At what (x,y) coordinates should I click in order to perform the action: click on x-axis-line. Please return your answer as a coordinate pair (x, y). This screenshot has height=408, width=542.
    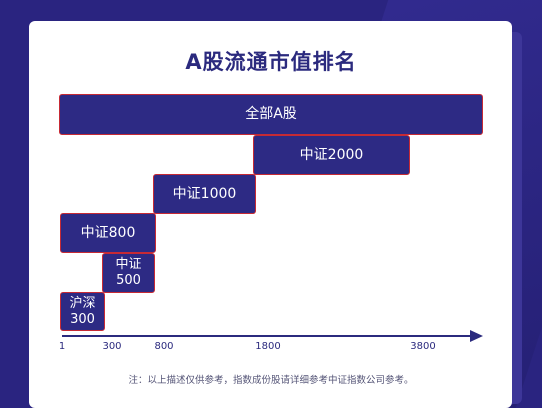
    Looking at the image, I should click on (267, 336).